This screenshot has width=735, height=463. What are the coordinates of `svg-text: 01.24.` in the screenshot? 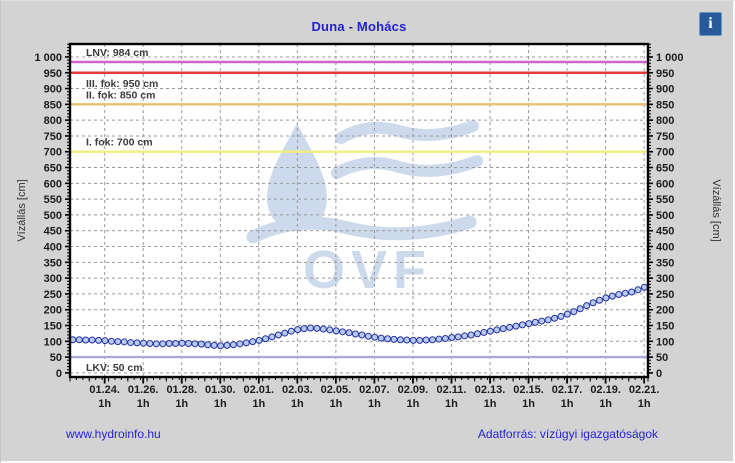 It's located at (104, 390).